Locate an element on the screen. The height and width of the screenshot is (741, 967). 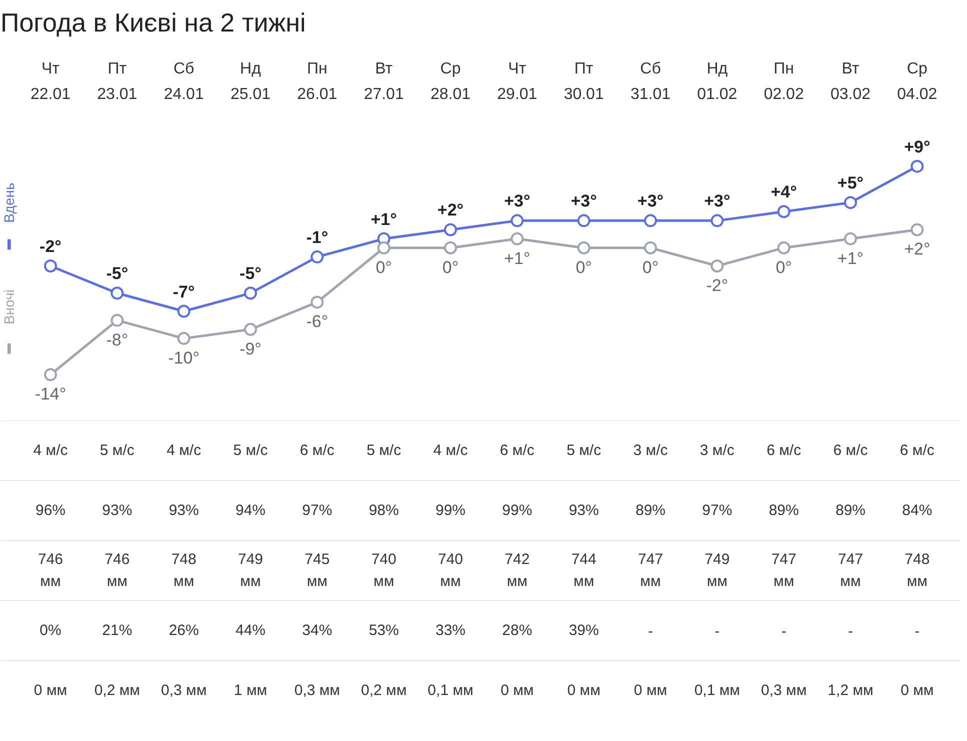
chart-title: Погода в Києві на 2 тижні is located at coordinates (153, 23).